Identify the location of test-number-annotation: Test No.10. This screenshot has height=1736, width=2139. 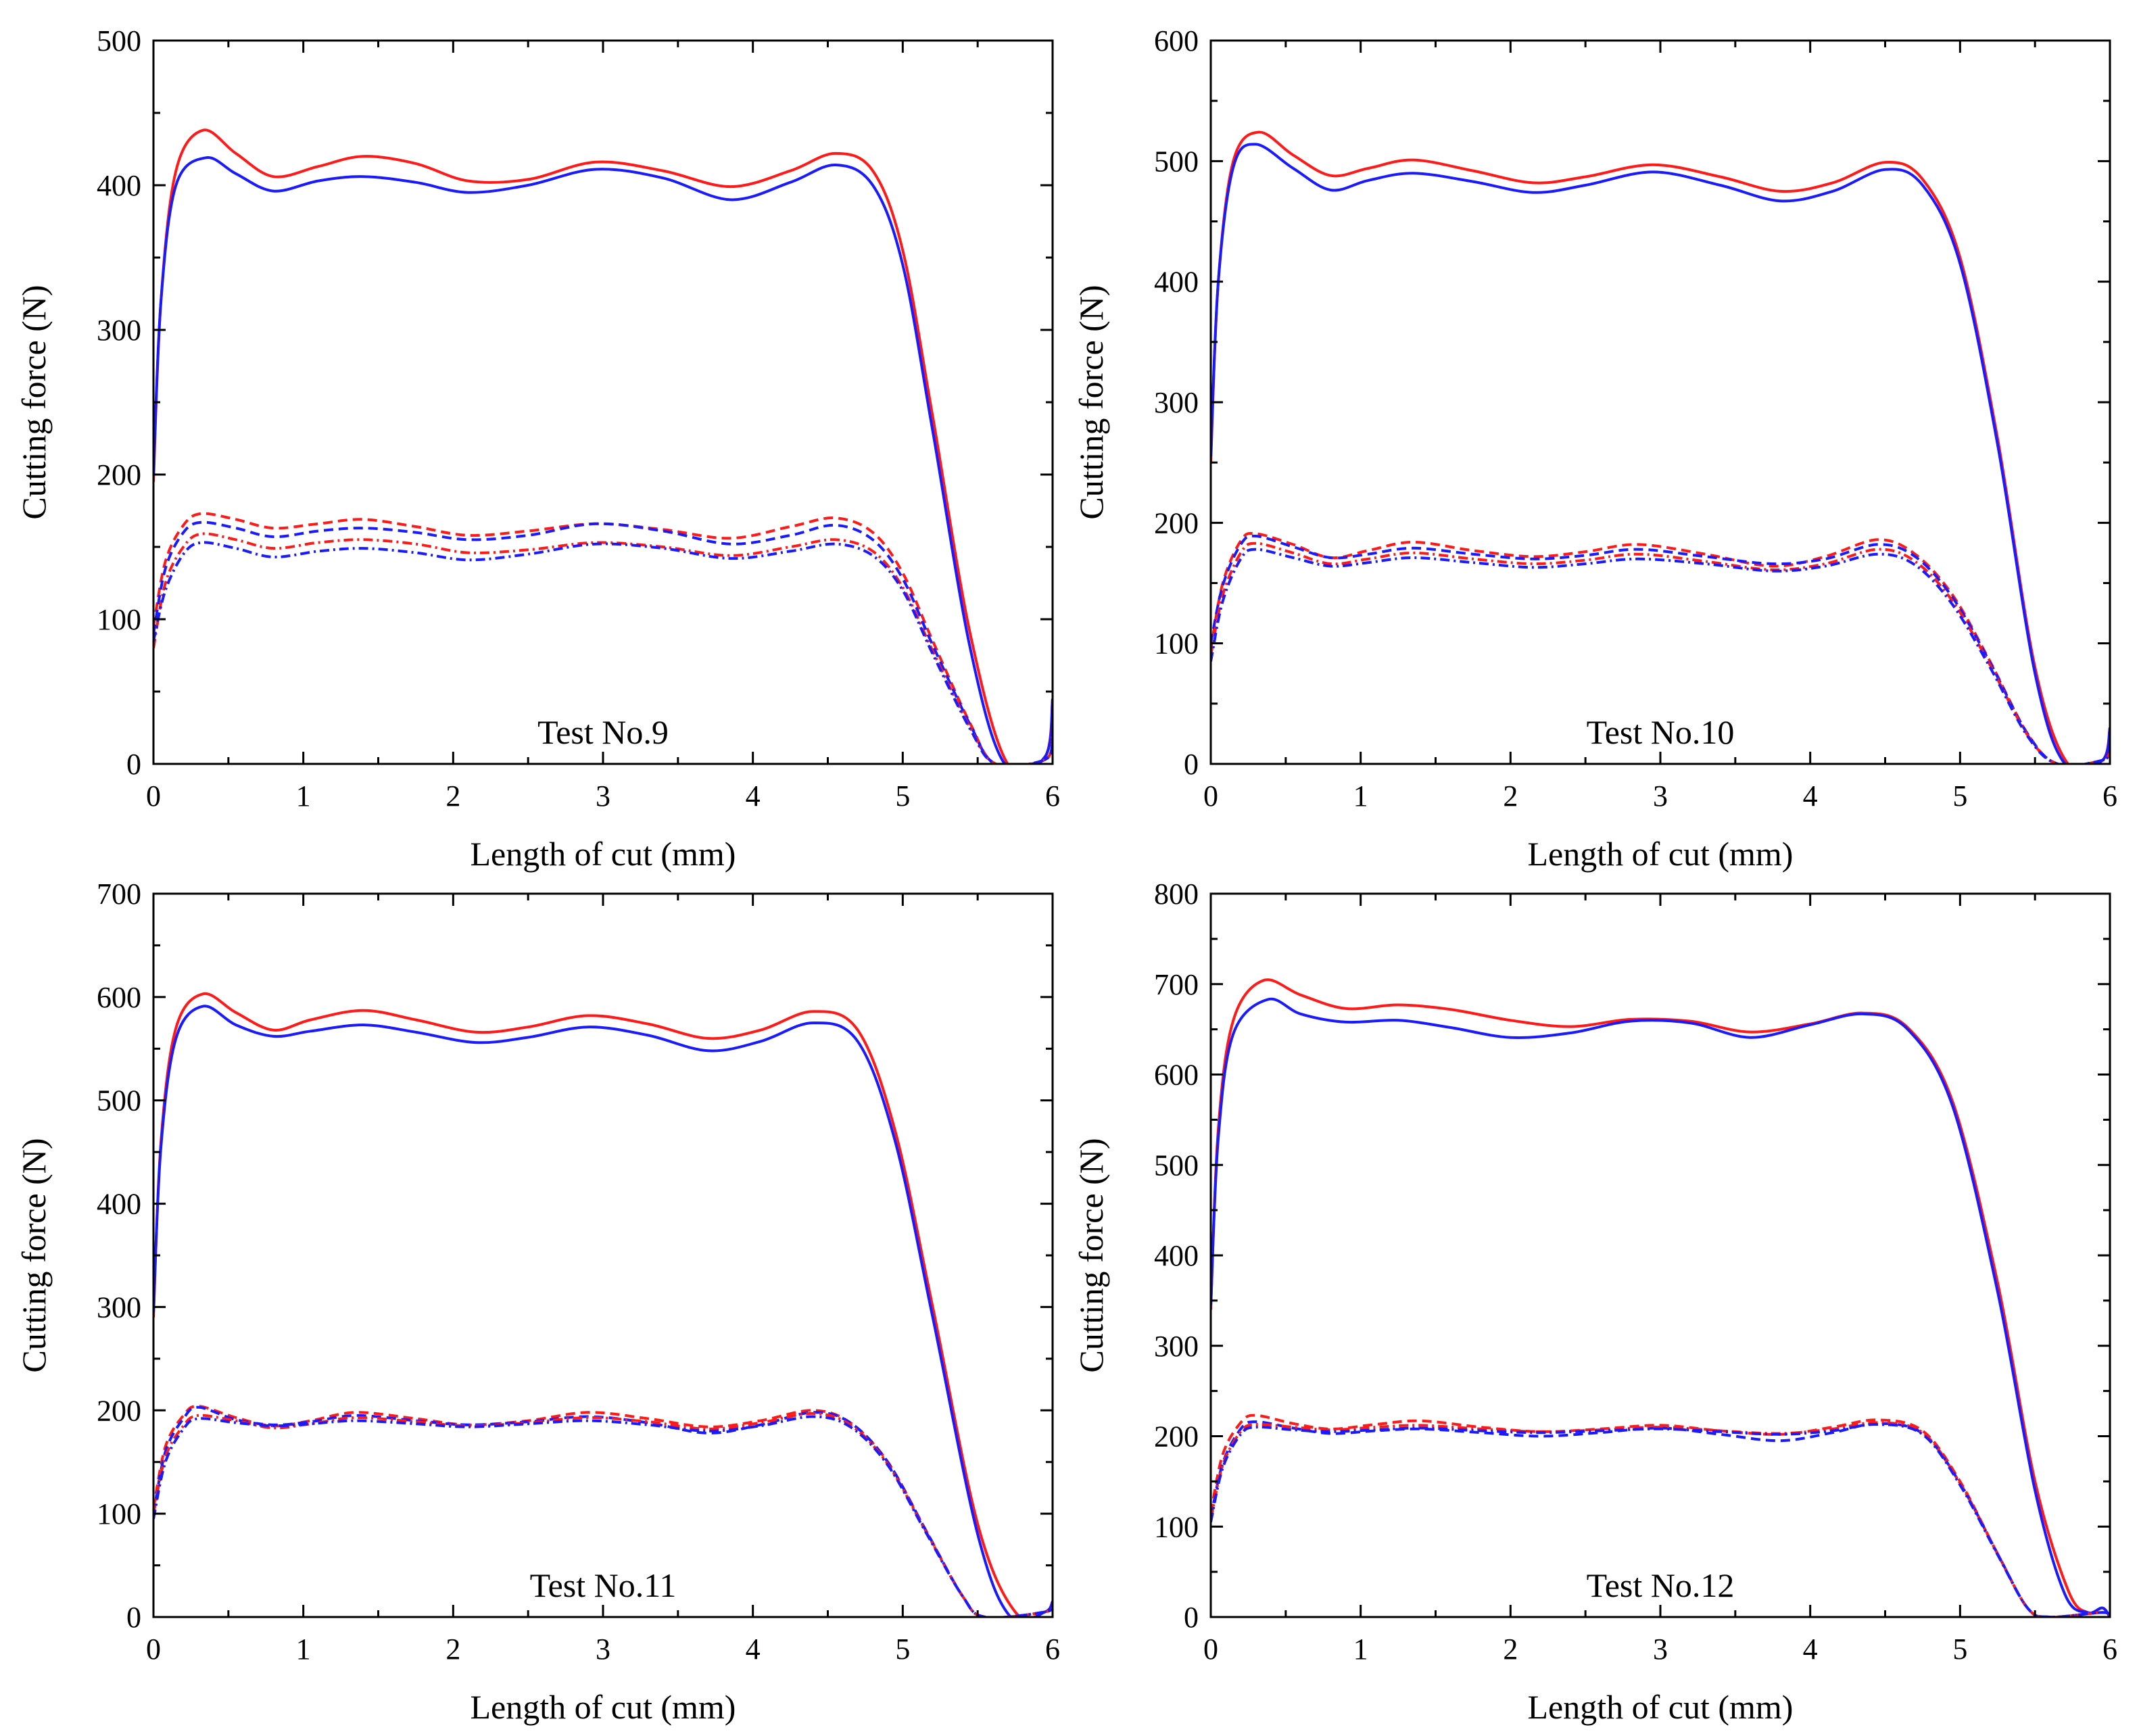
(1661, 732).